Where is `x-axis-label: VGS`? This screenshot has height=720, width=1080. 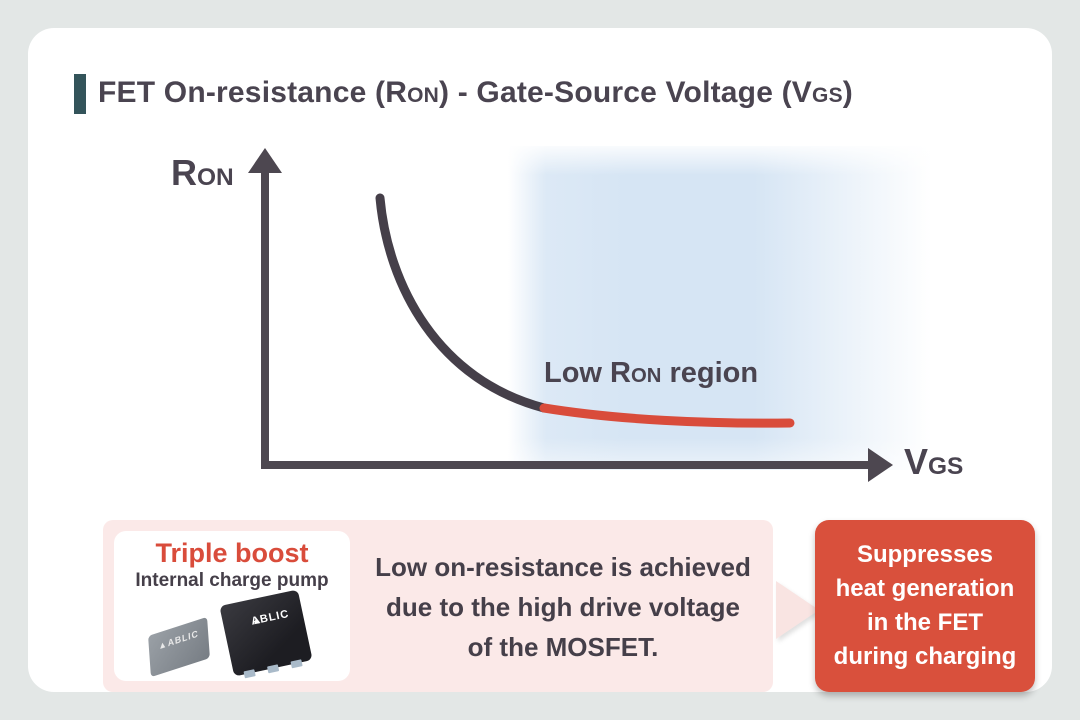 x-axis-label: VGS is located at coordinates (933, 462).